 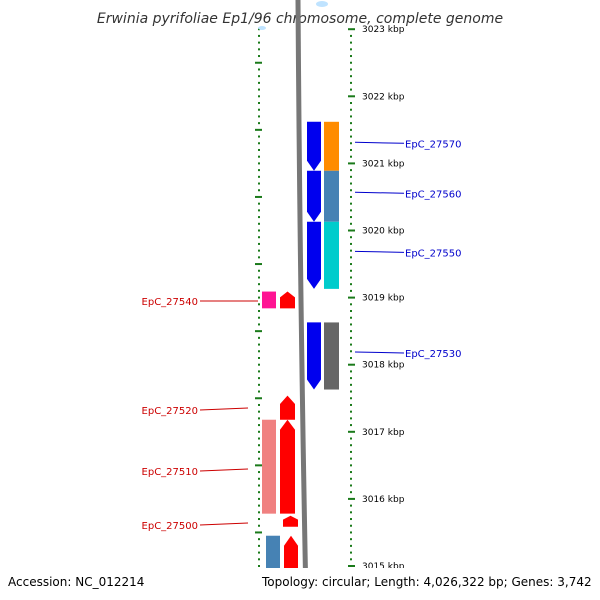 What do you see at coordinates (218, 466) in the screenshot?
I see `gene-epc-27510: EpC_27510` at bounding box center [218, 466].